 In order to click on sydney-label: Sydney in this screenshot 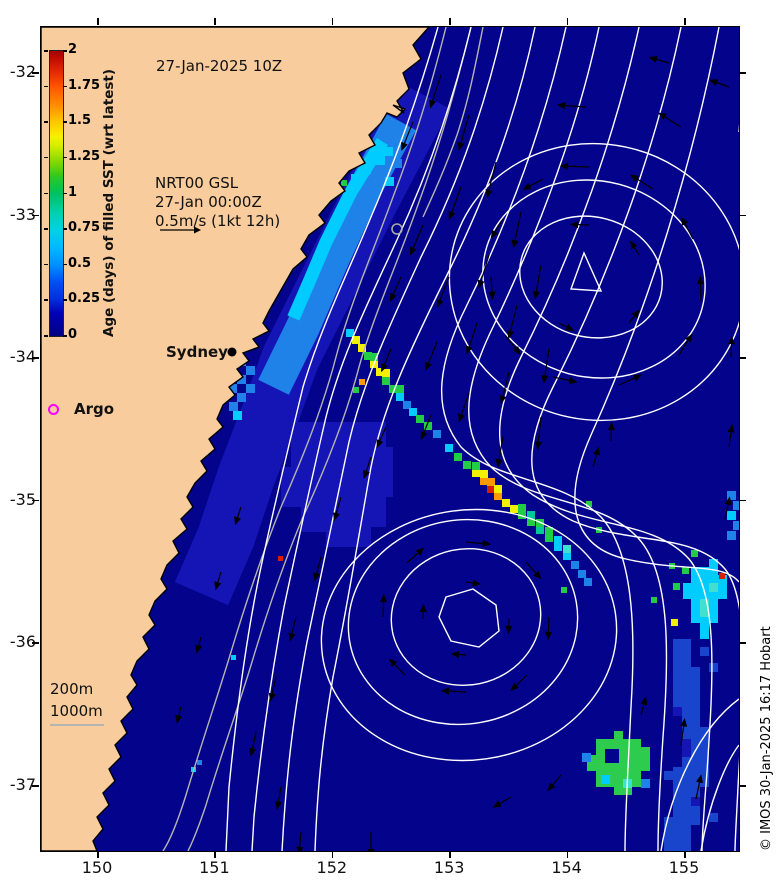, I will do `click(197, 352)`.